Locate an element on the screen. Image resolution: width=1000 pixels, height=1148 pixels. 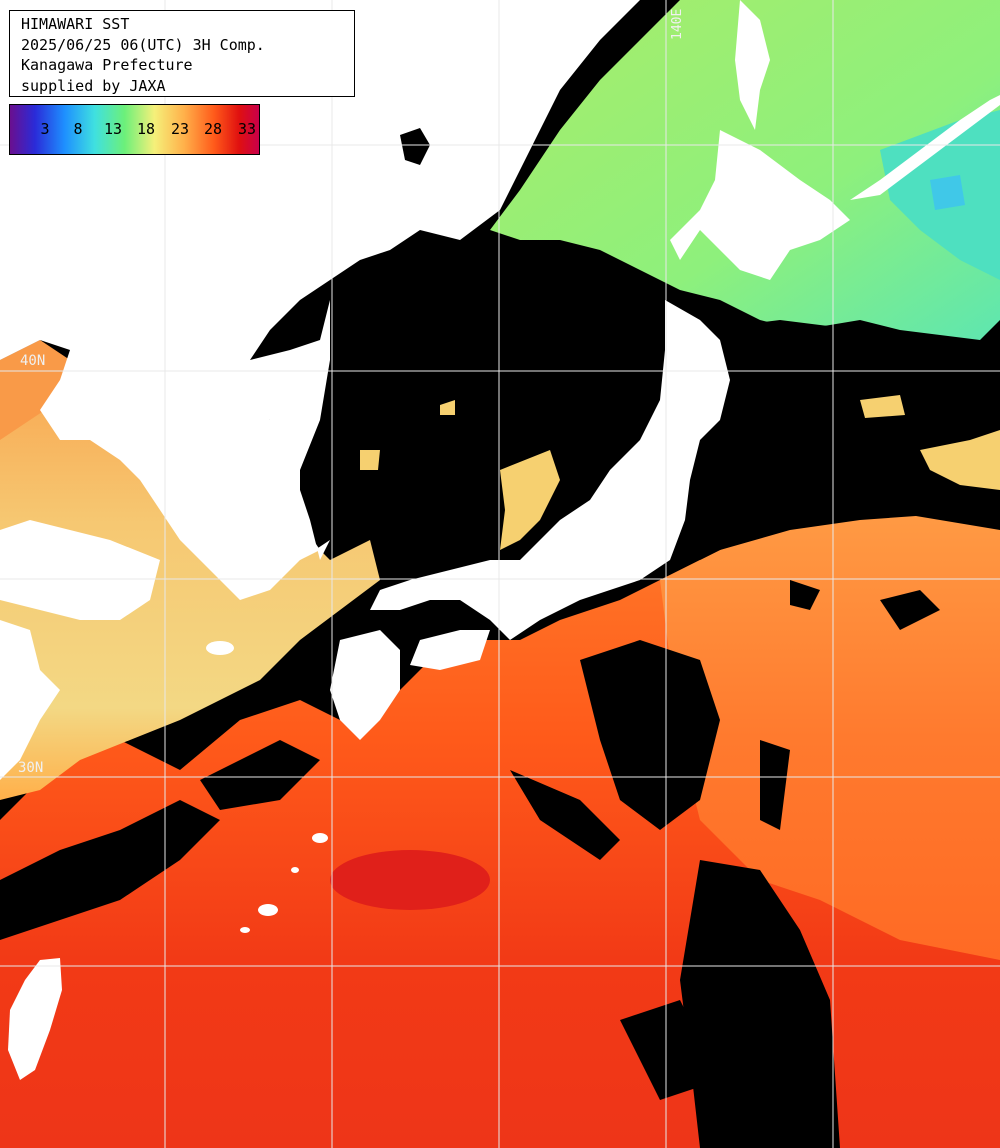
legend-label-28: 28 is located at coordinates (213, 129).